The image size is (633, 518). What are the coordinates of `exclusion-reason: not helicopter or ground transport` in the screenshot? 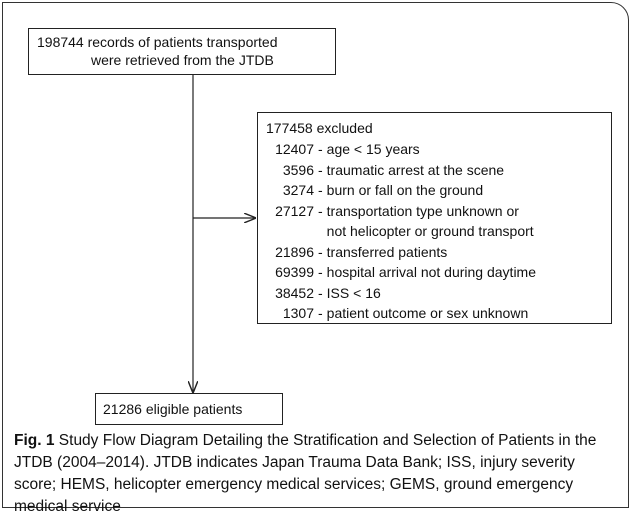 It's located at (430, 231).